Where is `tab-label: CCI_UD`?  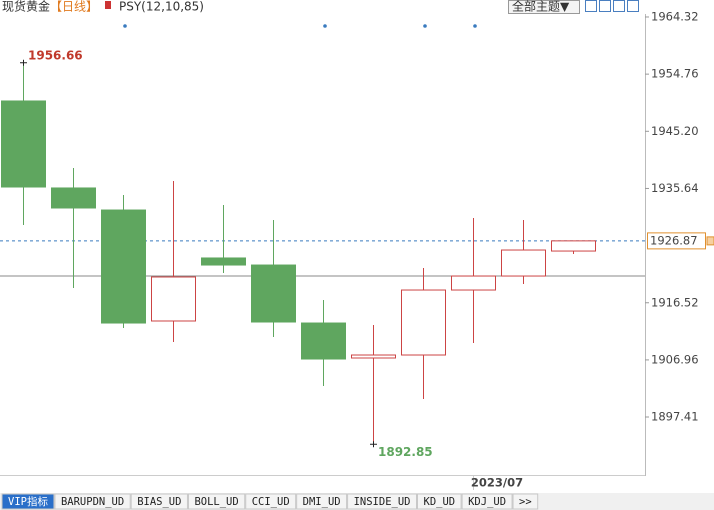
tab-label: CCI_UD is located at coordinates (271, 502).